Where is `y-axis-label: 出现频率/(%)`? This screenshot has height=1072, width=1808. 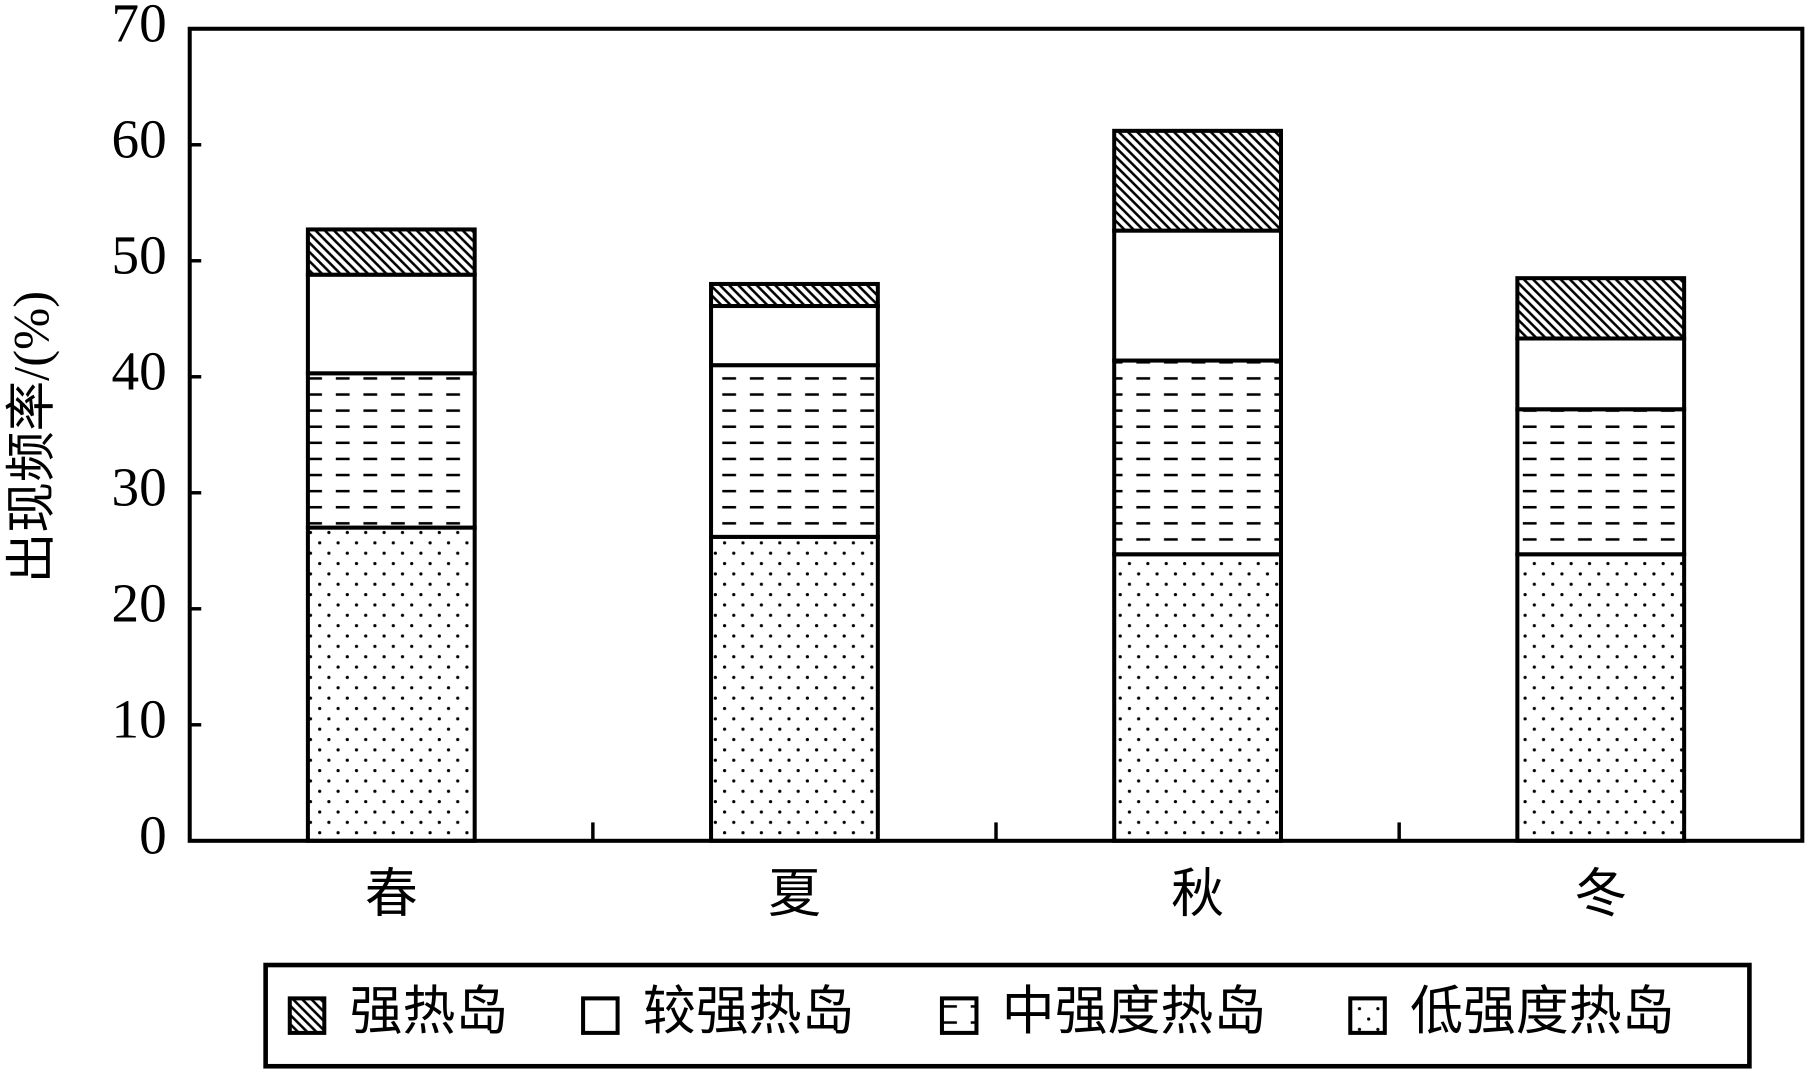 y-axis-label: 出现频率/(%) is located at coordinates (31, 437).